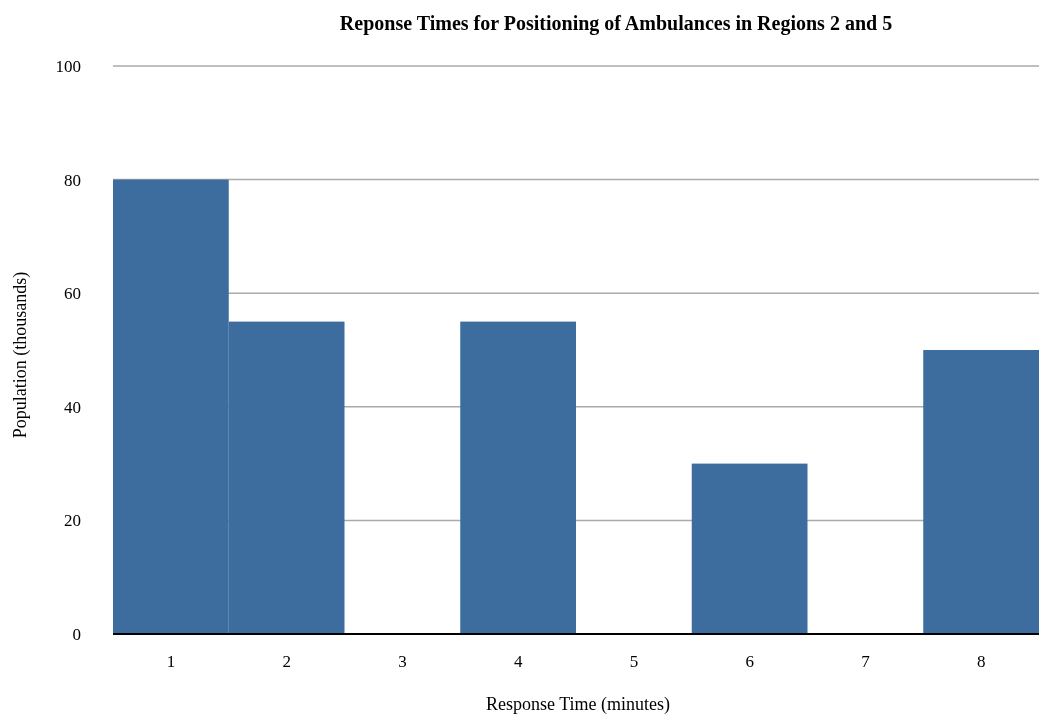  Describe the element at coordinates (578, 704) in the screenshot. I see `x-axis-title: Response Time (minutes)` at that location.